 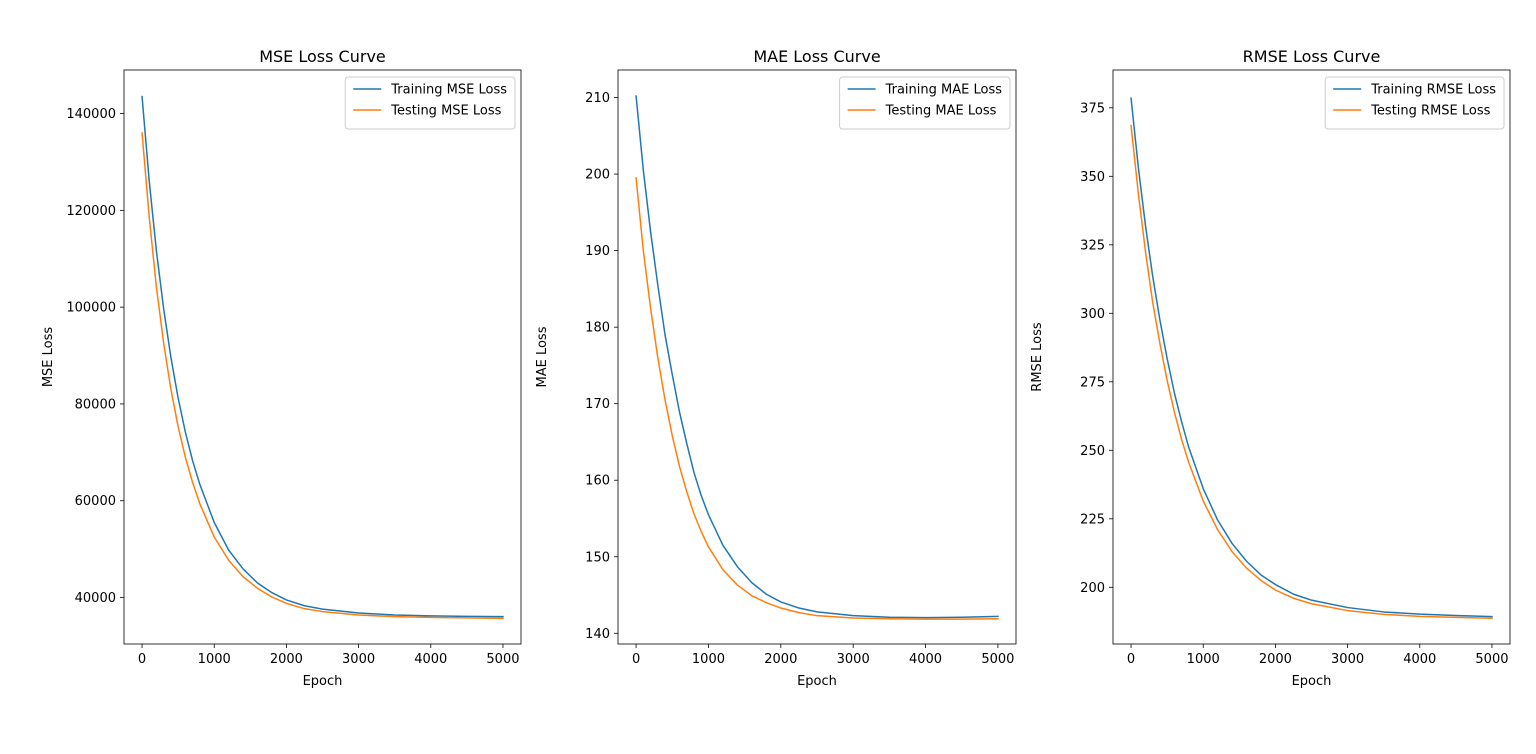 I want to click on series-line-testing, so click(x=817, y=398).